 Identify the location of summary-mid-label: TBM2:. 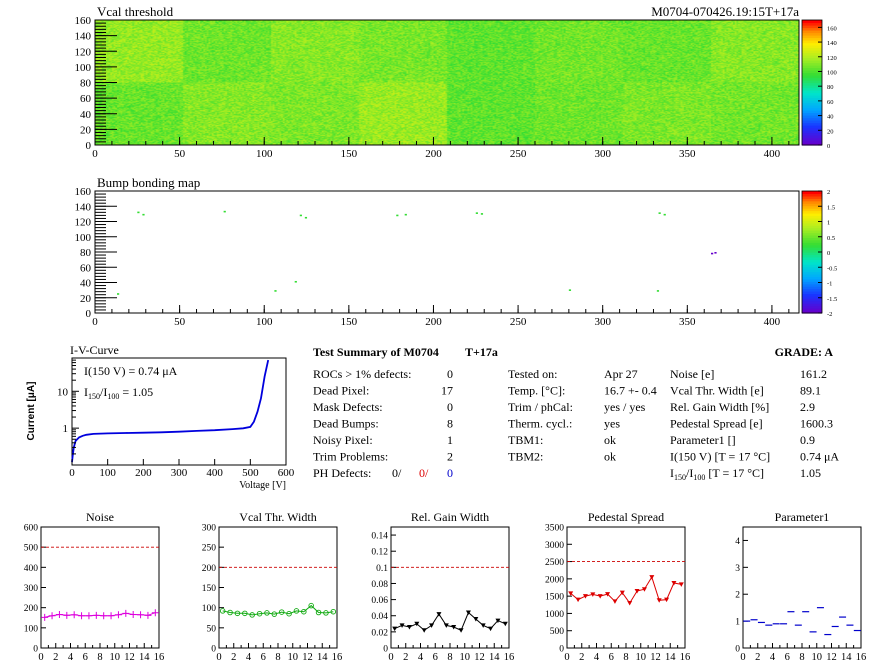
(525, 457).